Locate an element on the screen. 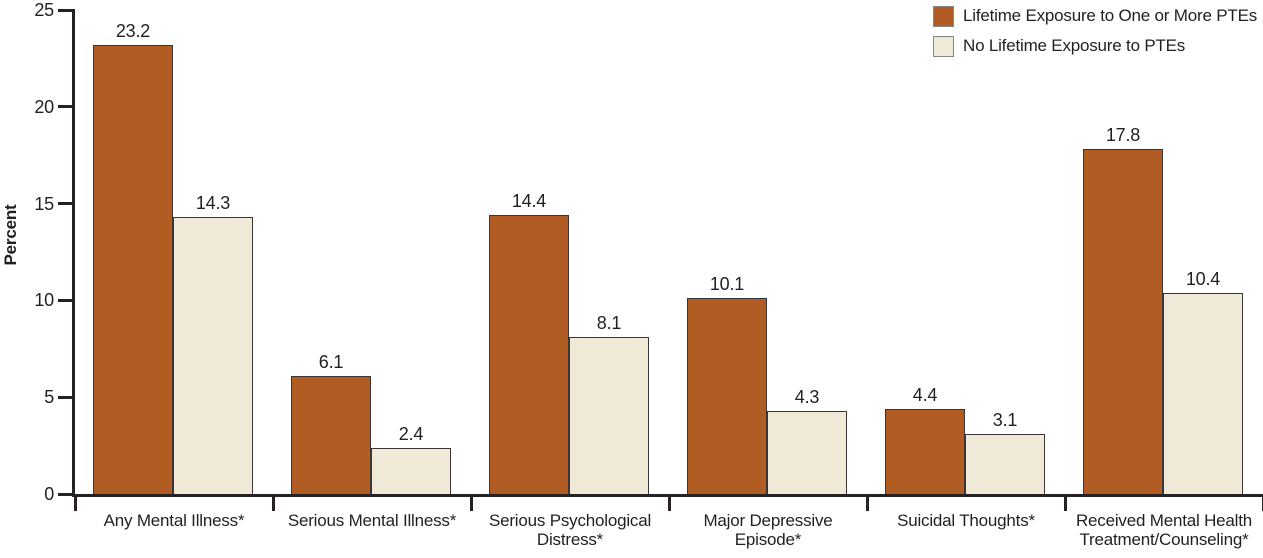 The width and height of the screenshot is (1263, 558). legend-item-no-exposure: No Lifetime Exposure to PTEs is located at coordinates (1095, 46).